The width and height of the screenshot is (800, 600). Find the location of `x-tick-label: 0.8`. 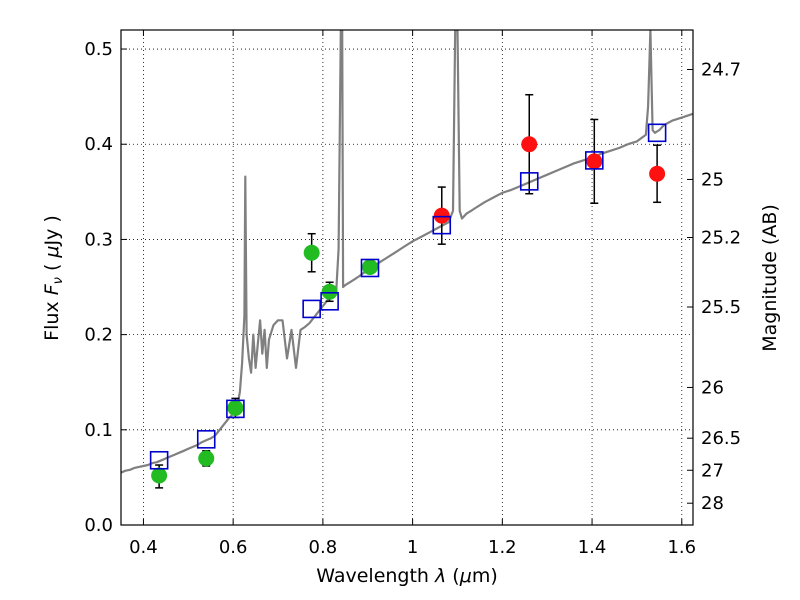

x-tick-label: 0.8 is located at coordinates (323, 547).